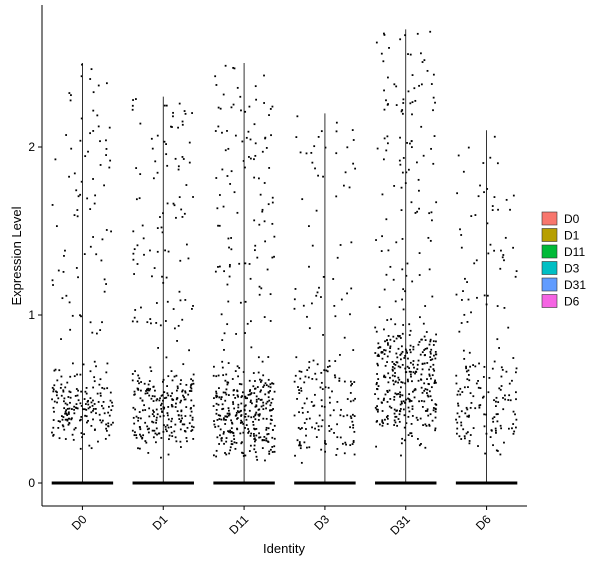 The width and height of the screenshot is (600, 568). What do you see at coordinates (281, 522) in the screenshot?
I see `x-ticks: D0 D1 D11 D3 D31 D6` at bounding box center [281, 522].